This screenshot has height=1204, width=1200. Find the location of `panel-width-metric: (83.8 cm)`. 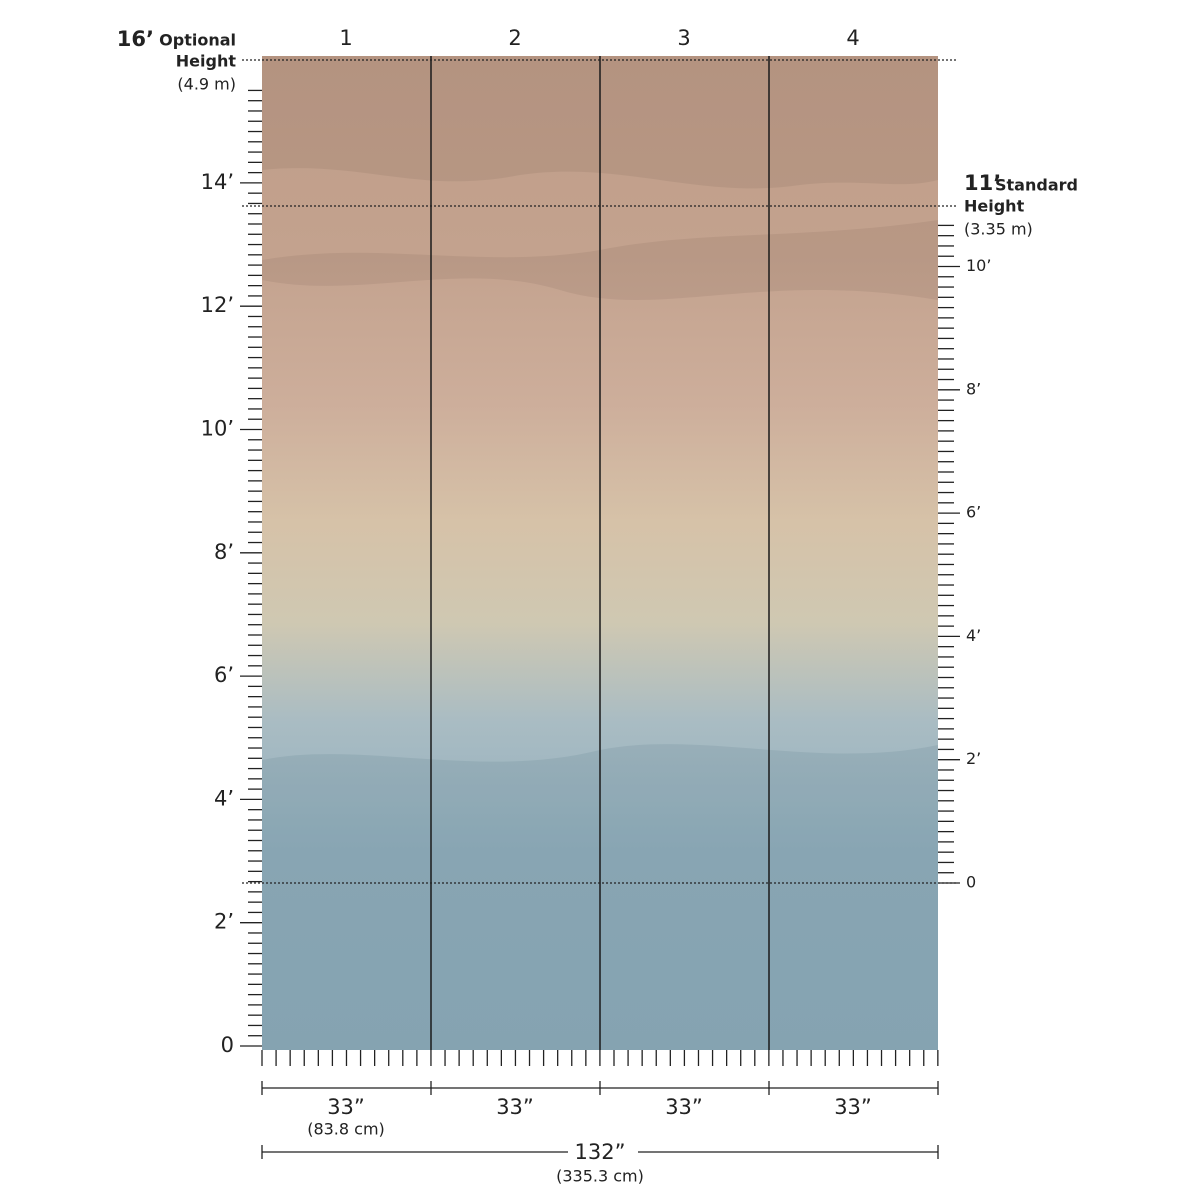

panel-width-metric: (83.8 cm) is located at coordinates (346, 1129).